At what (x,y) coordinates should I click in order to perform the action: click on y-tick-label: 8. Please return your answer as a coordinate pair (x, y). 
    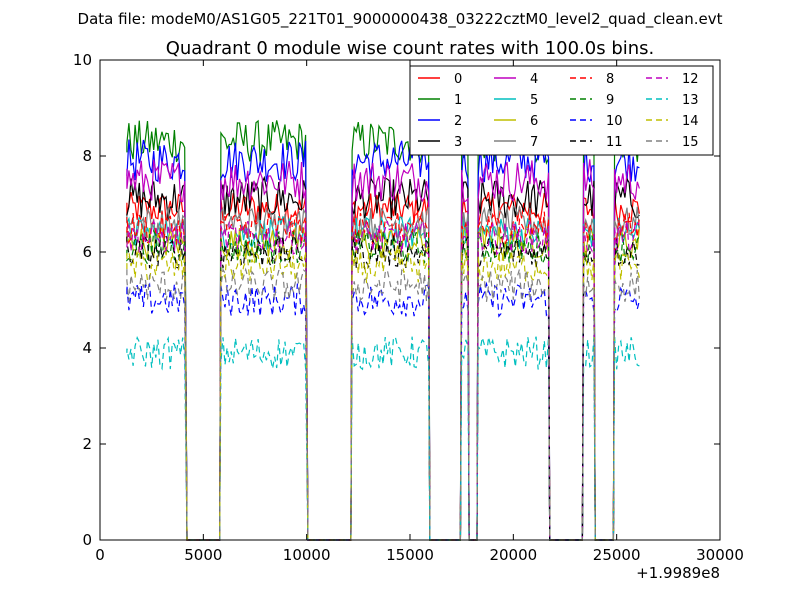
    Looking at the image, I should click on (87, 156).